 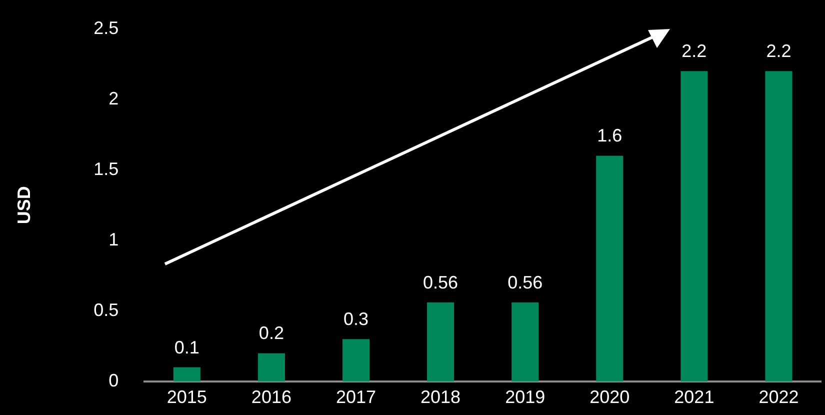 What do you see at coordinates (106, 310) in the screenshot?
I see `y-tick-label: 0.5` at bounding box center [106, 310].